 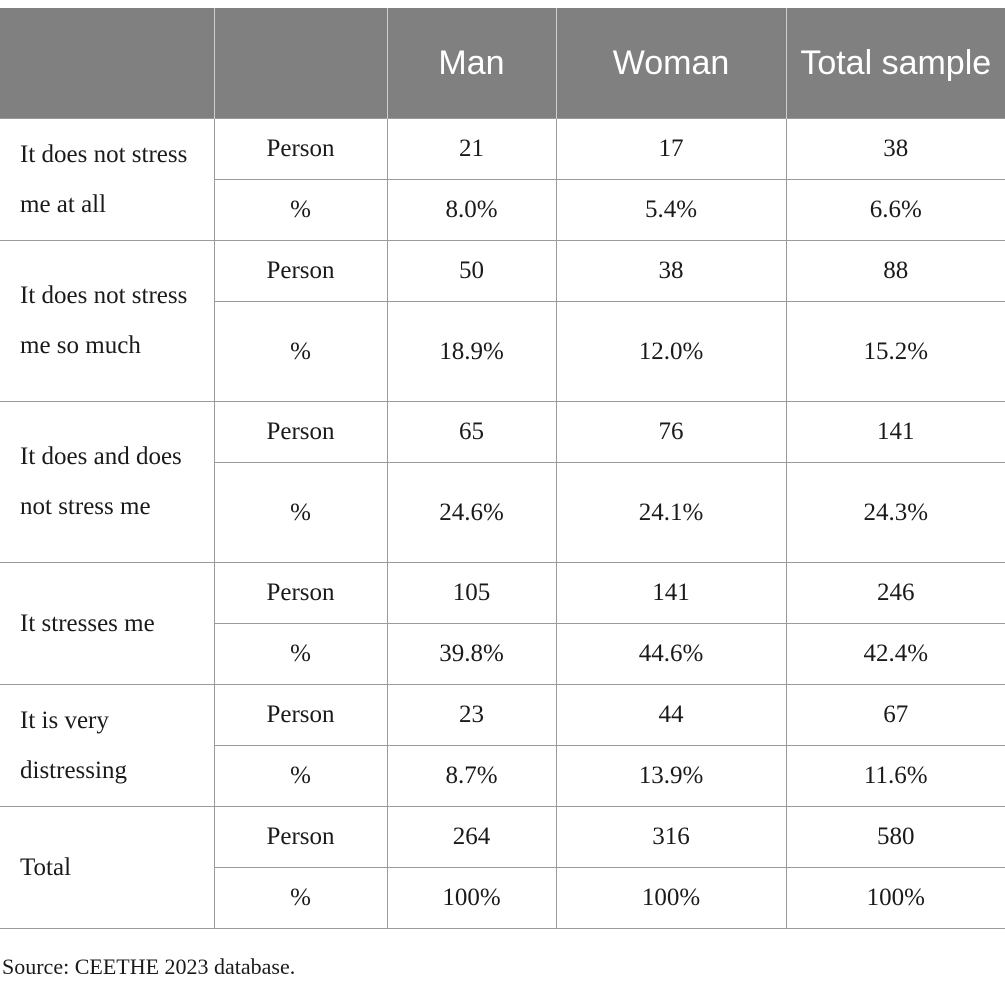 I want to click on cell-total: 88, so click(x=895, y=271).